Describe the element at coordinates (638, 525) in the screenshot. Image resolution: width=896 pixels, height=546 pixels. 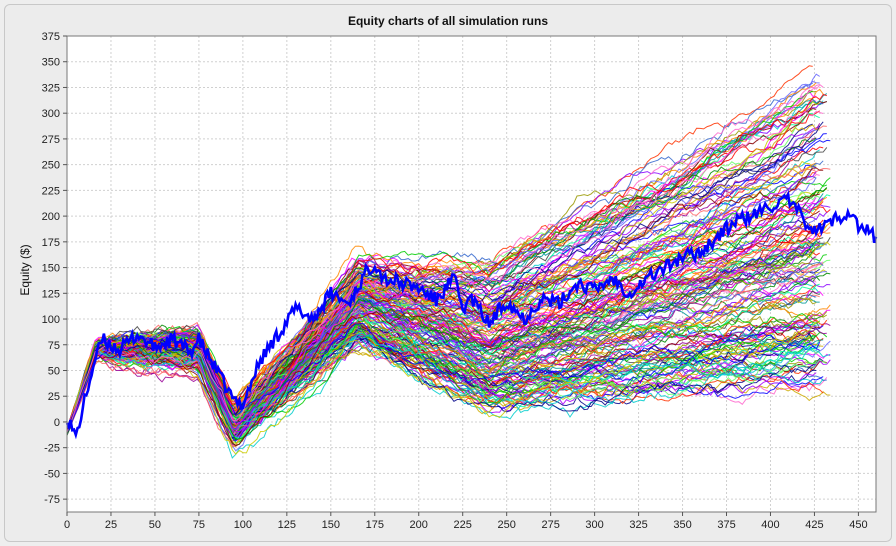
I see `x-tick-label: 325` at that location.